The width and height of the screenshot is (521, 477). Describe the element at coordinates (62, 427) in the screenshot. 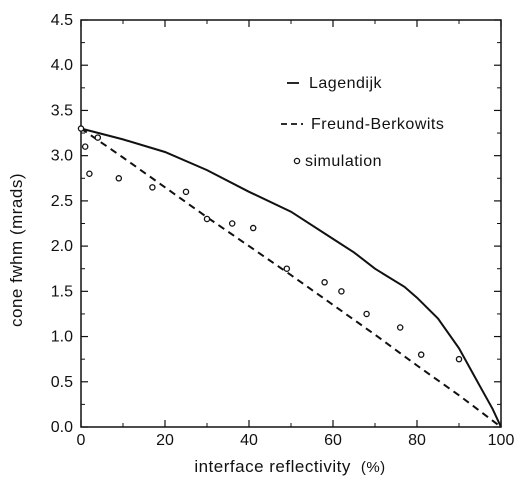

I see `y-tick-label: 0.0` at that location.